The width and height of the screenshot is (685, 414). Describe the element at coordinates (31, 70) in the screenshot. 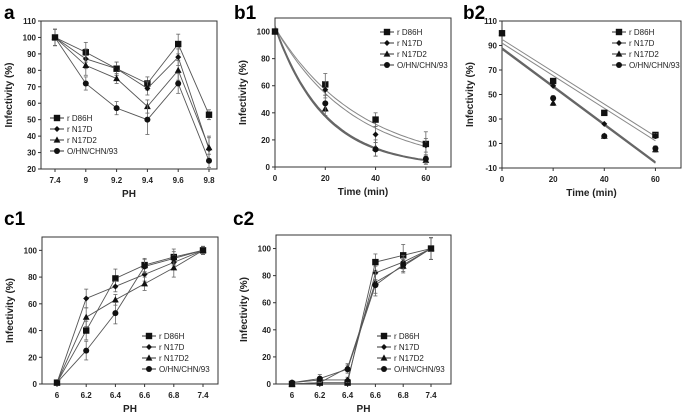

I see `y-tick-label: 80` at that location.